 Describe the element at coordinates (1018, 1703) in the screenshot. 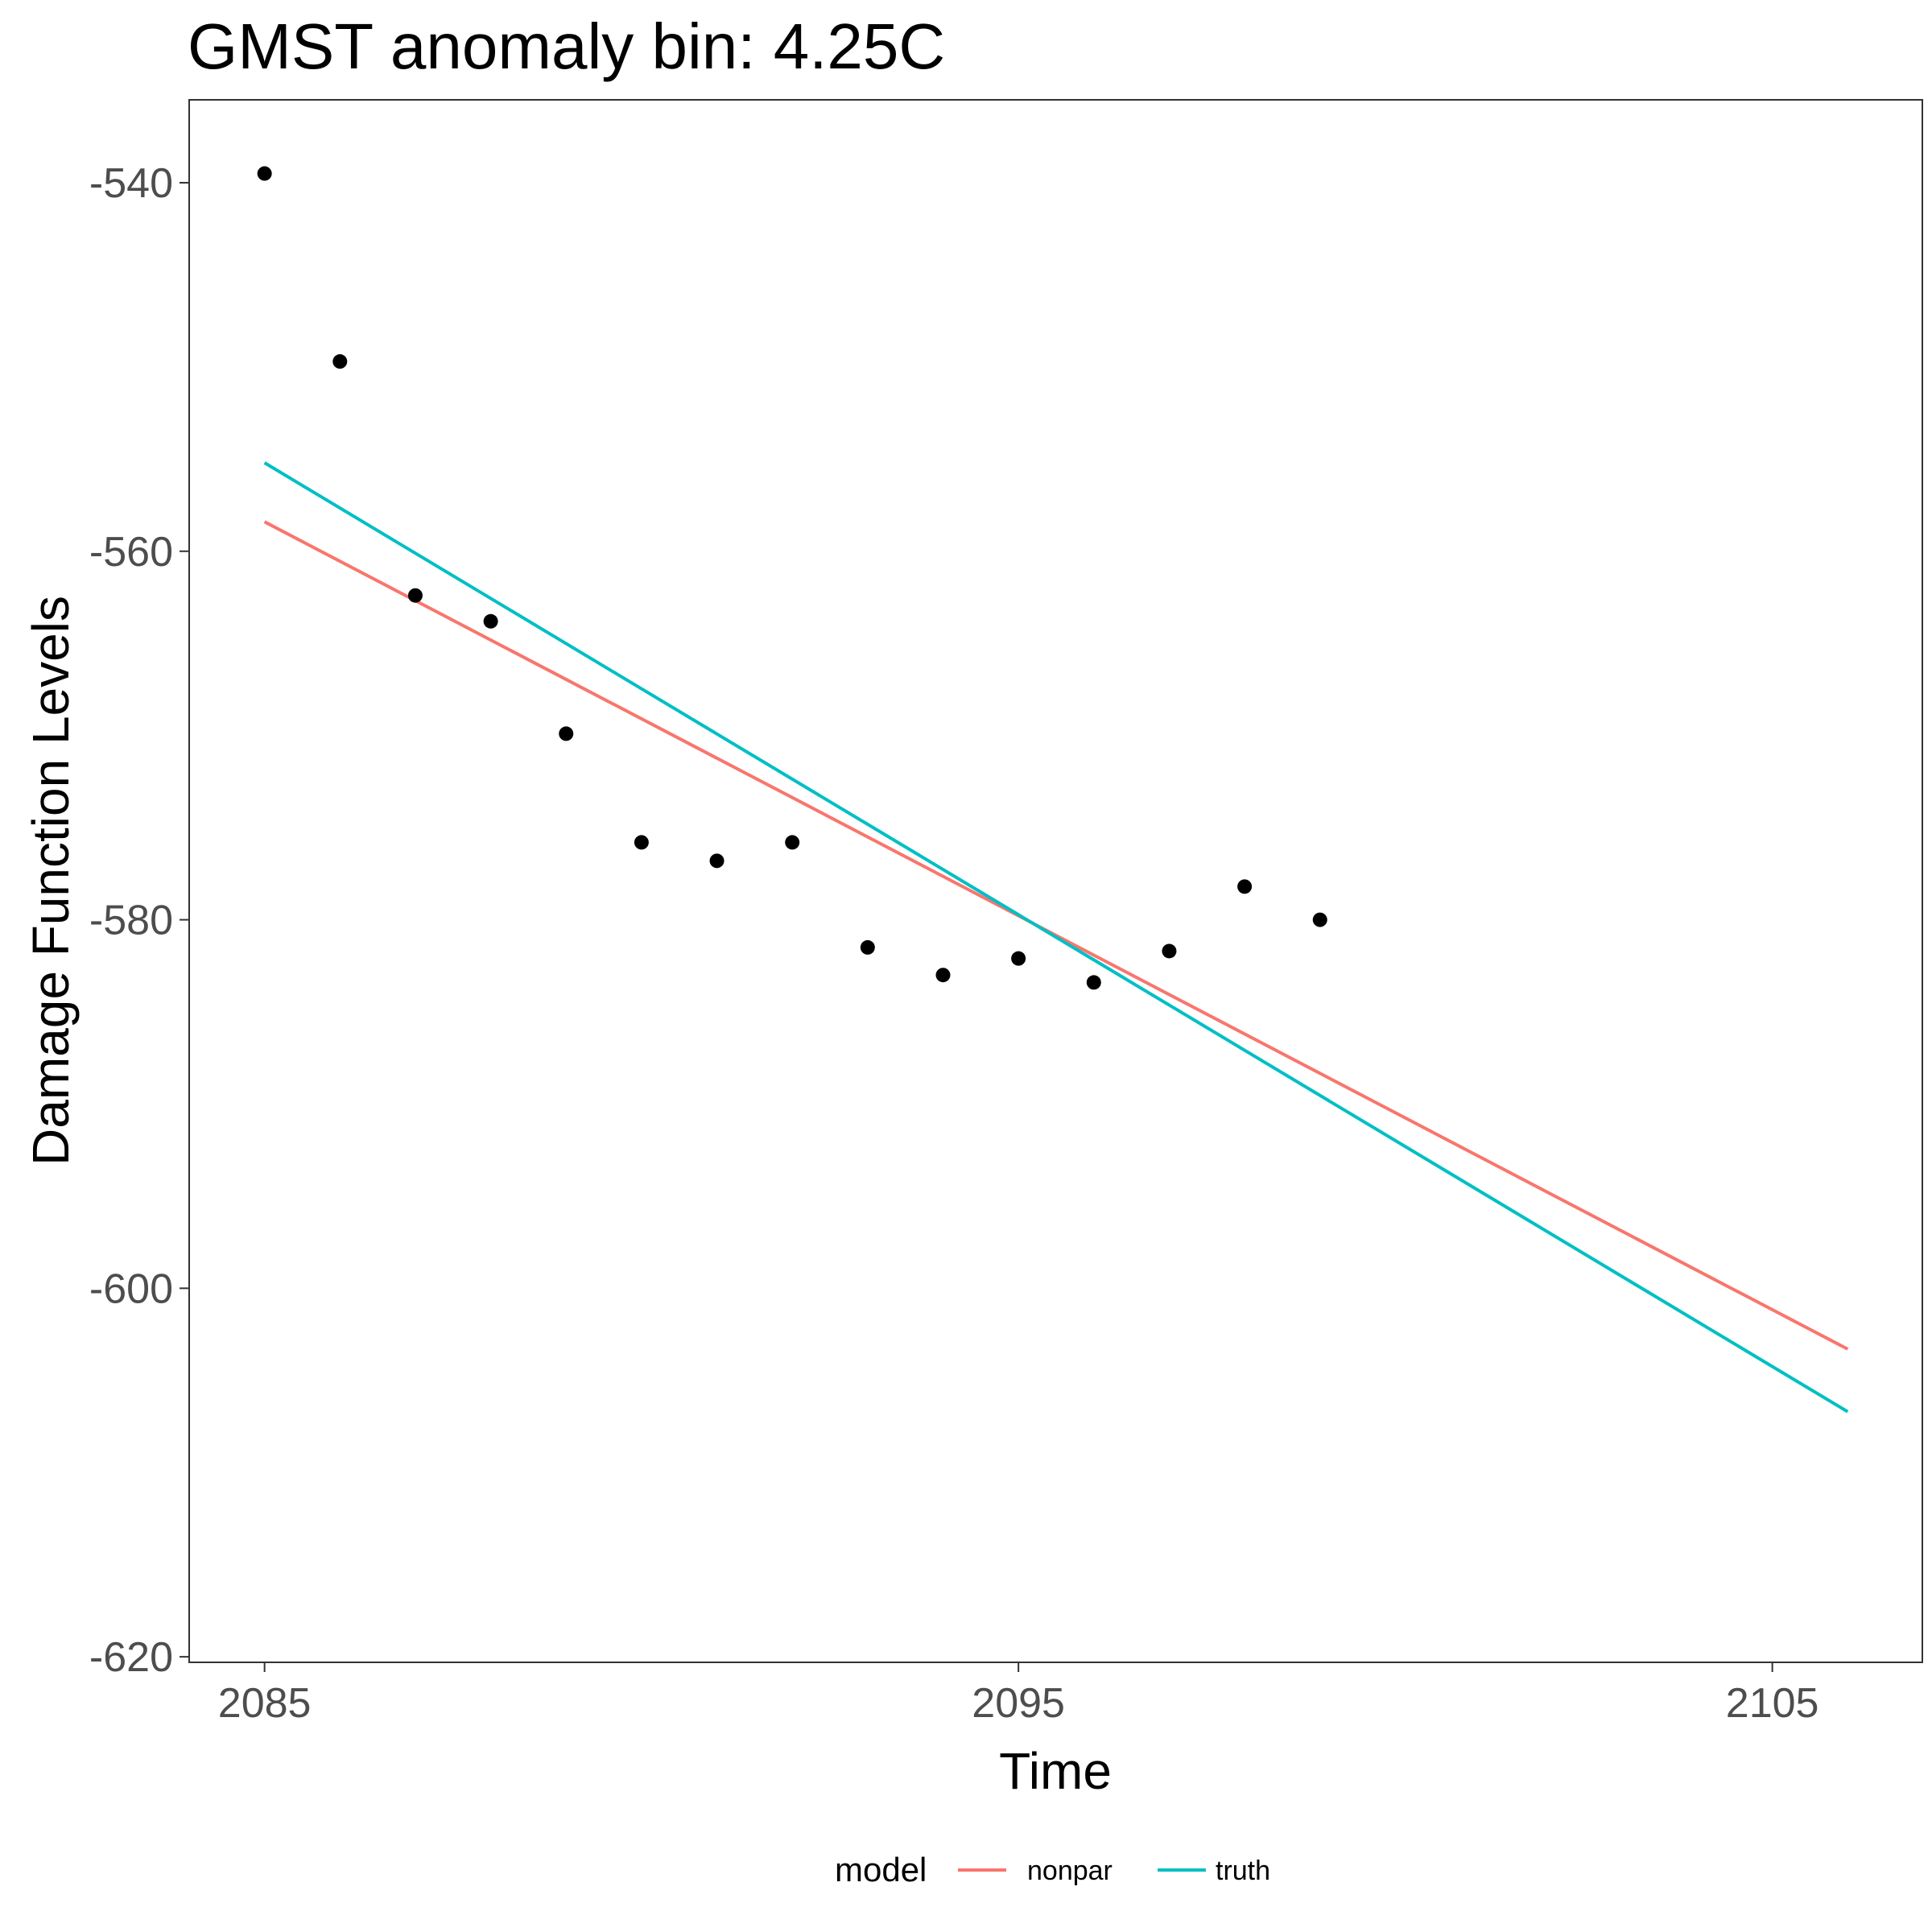

I see `x-tick-label: 2095` at that location.